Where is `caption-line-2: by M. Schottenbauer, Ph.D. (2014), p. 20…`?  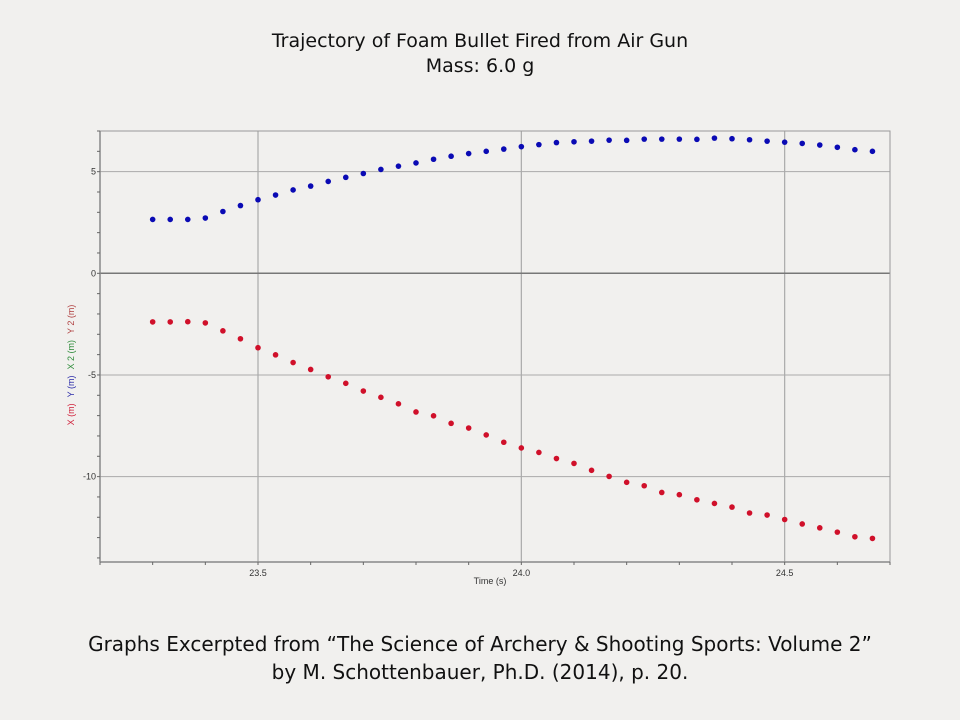
caption-line-2: by M. Schottenbauer, Ph.D. (2014), p. 20… is located at coordinates (480, 672).